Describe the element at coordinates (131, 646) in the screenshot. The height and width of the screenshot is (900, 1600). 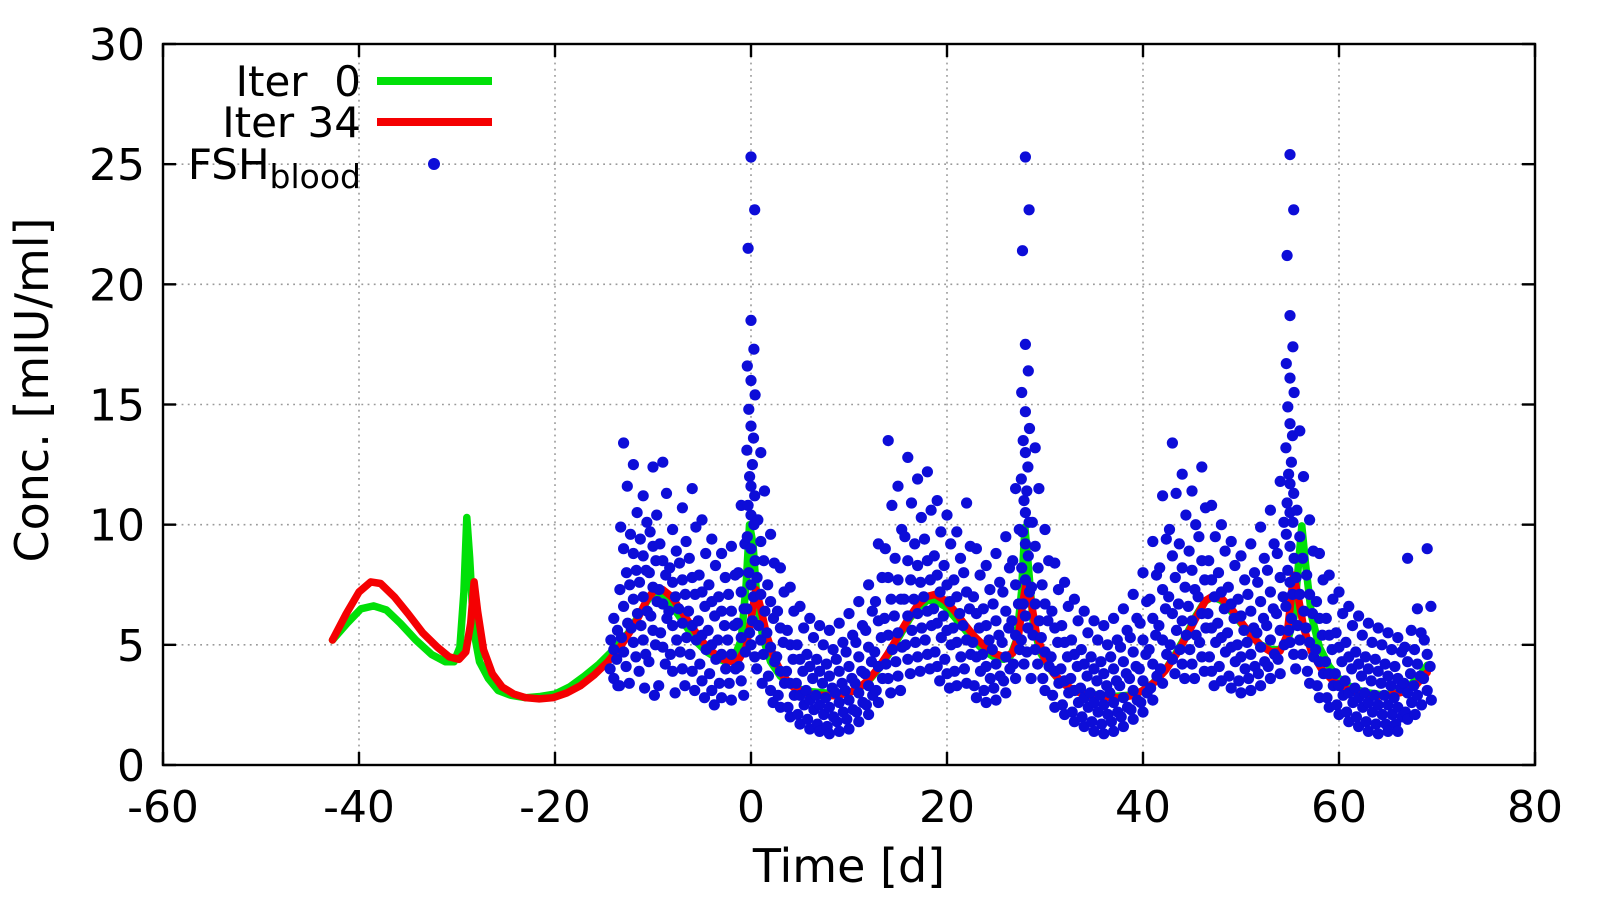
I see `y-tick-label: 5` at that location.